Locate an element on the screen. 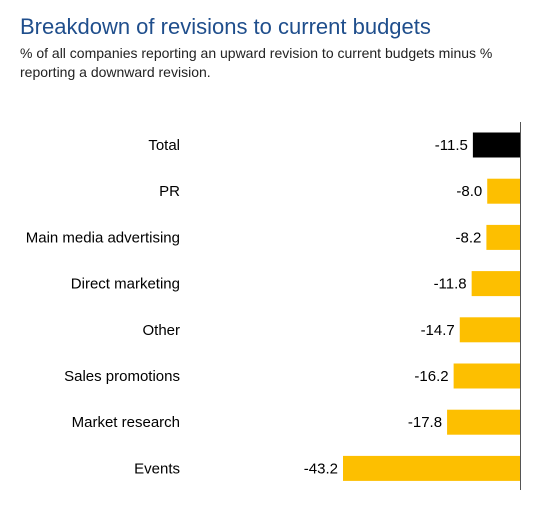  value-label-main-media-advertising: -8.2 is located at coordinates (469, 237).